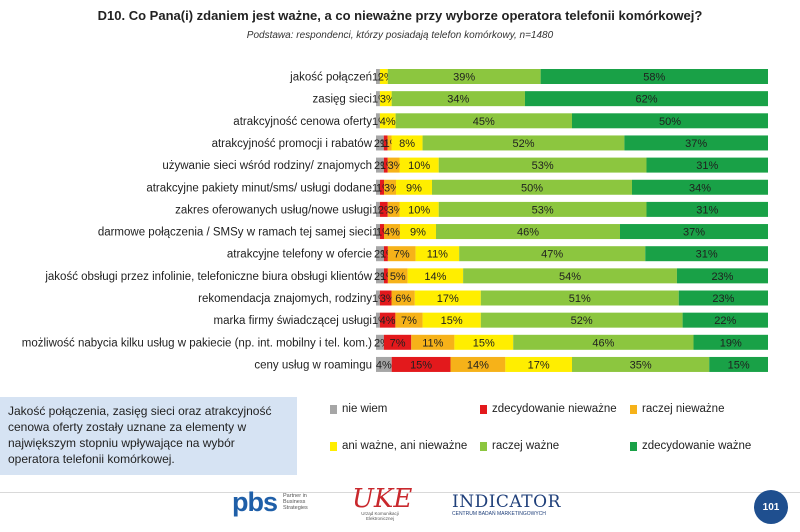 Image resolution: width=800 pixels, height=532 pixels. I want to click on legend-label: ani ważne, ani nieważne, so click(405, 446).